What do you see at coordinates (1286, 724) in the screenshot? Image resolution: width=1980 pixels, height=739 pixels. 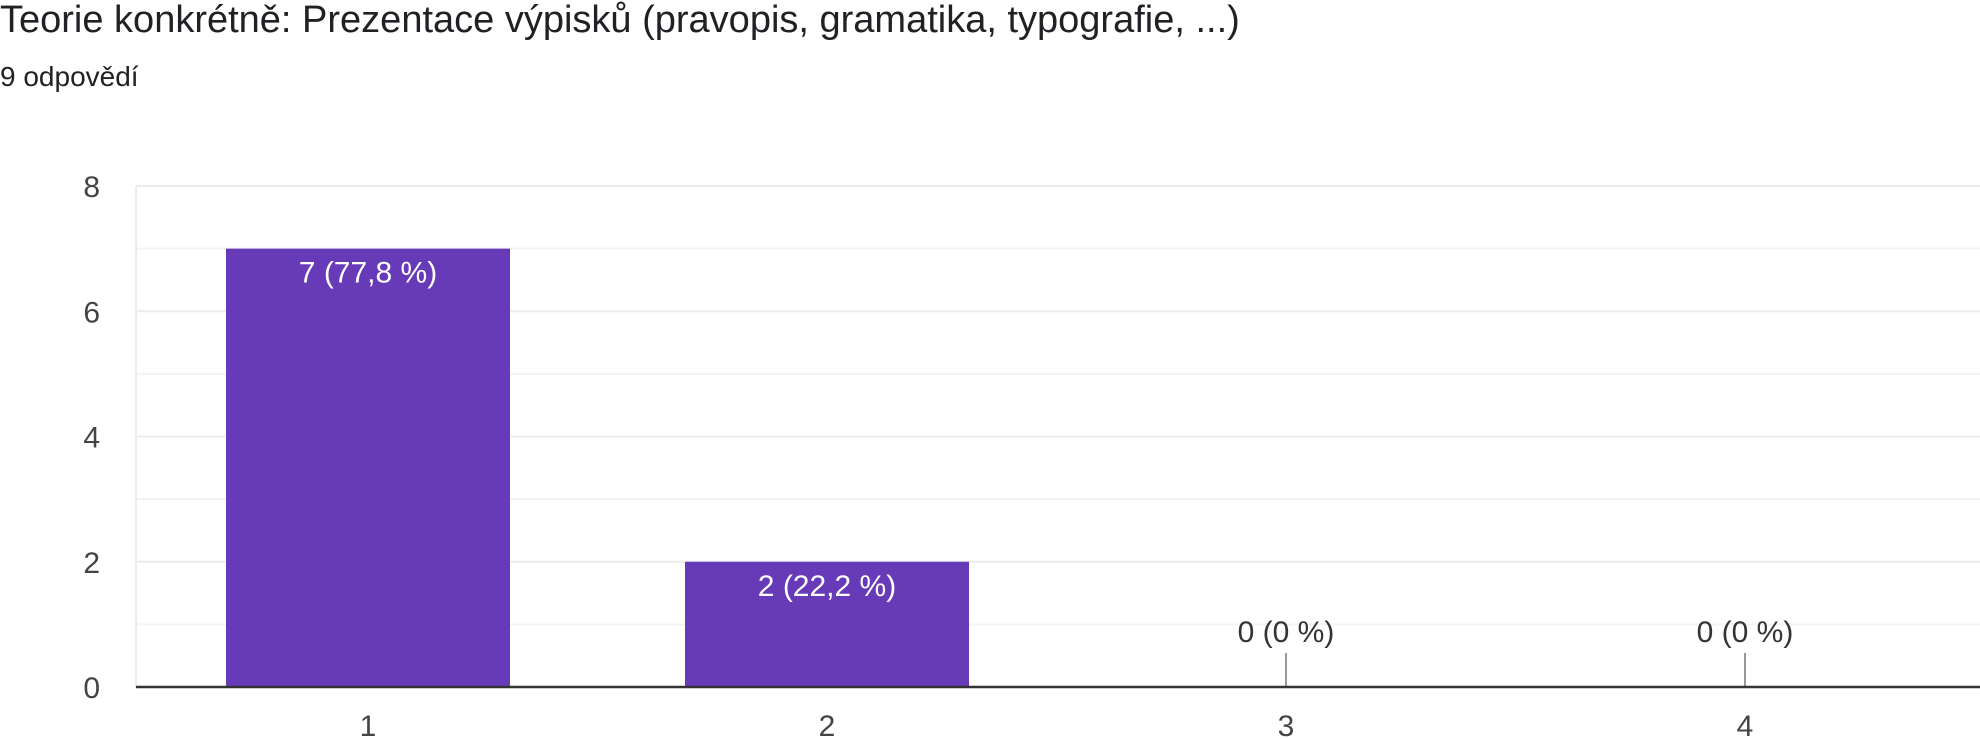 I see `x-tick-label: 3` at bounding box center [1286, 724].